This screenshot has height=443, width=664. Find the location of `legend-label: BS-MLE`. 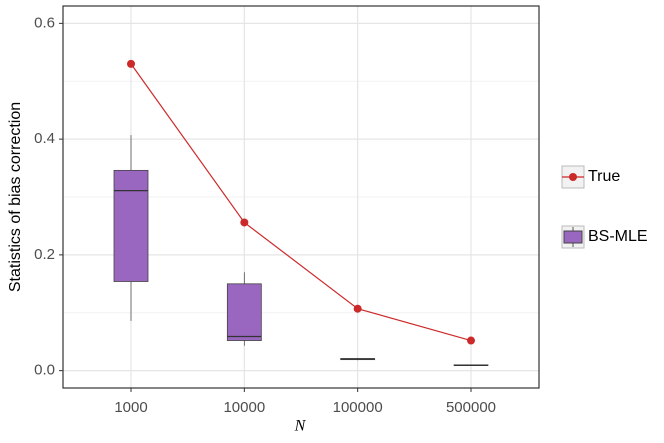

legend-label: BS-MLE is located at coordinates (618, 236).